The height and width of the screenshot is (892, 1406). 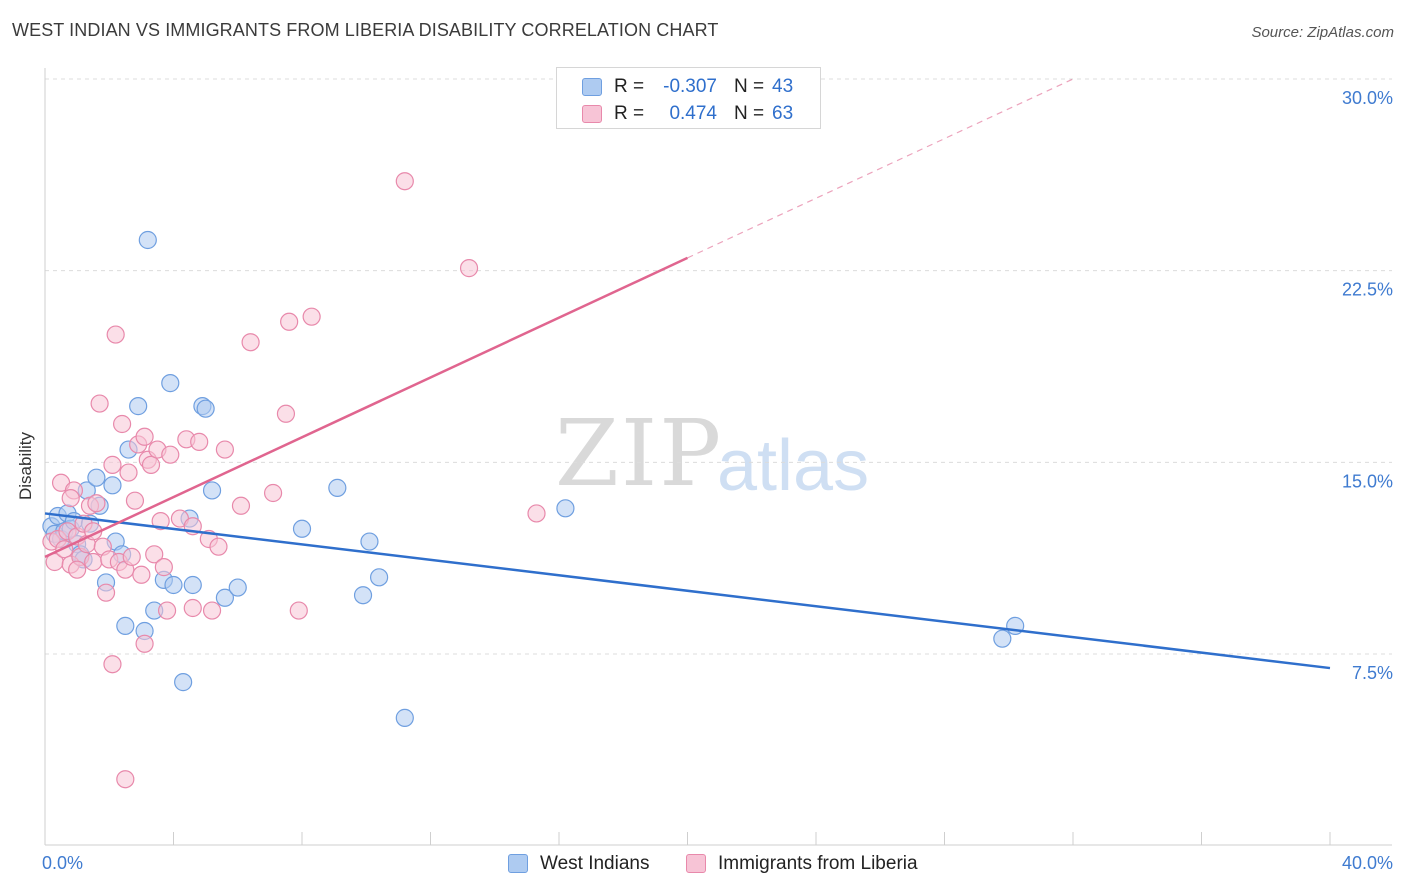 I want to click on legend-n-value: 63, so click(x=783, y=113).